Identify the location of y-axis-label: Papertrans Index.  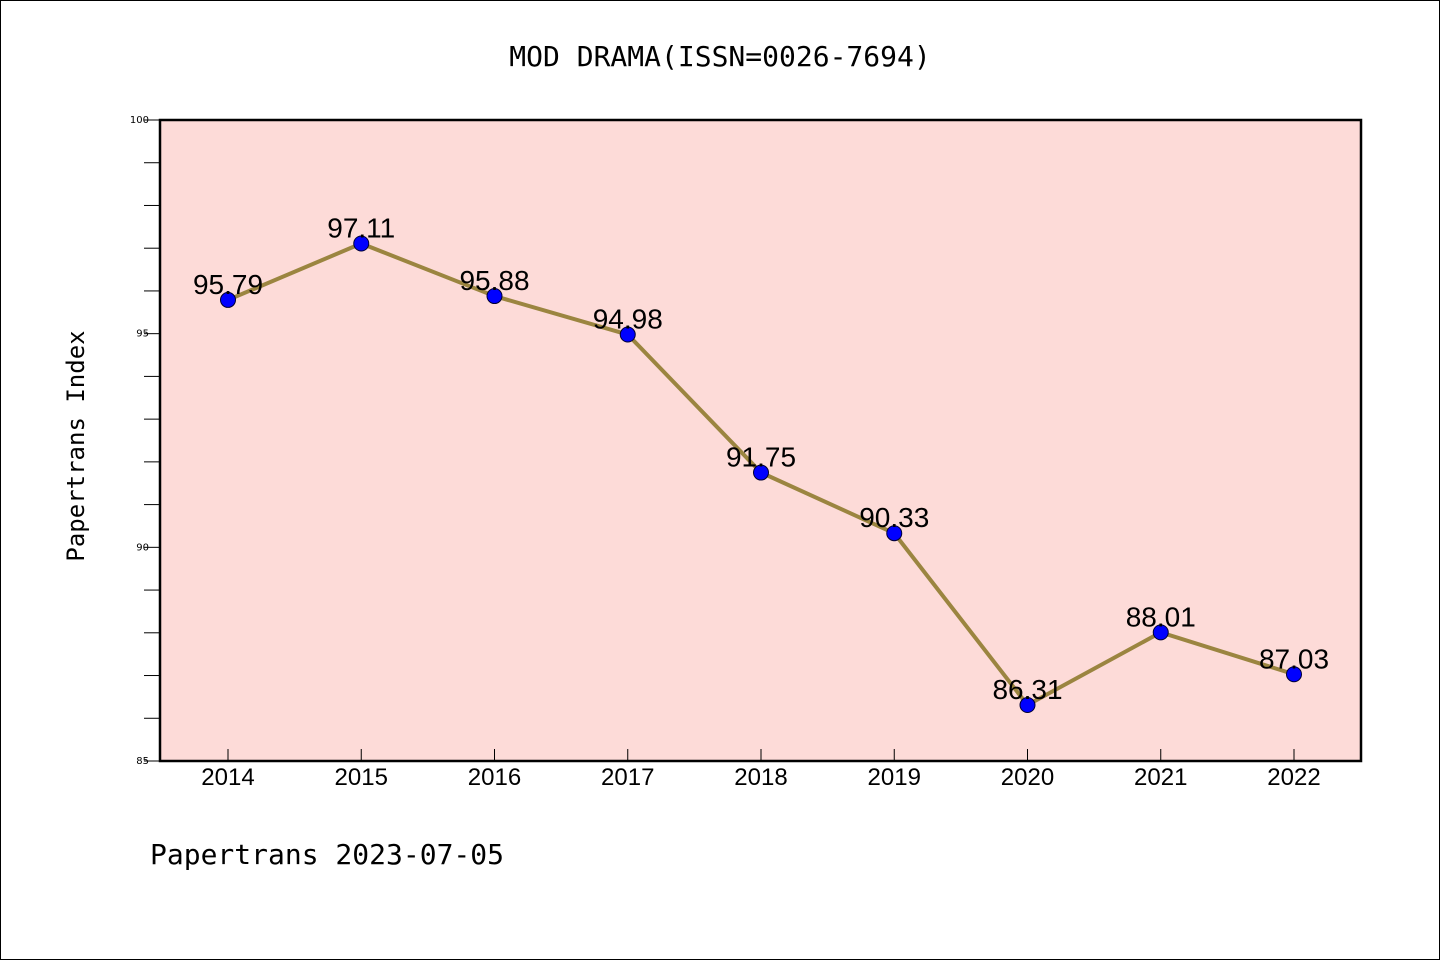
(76, 445).